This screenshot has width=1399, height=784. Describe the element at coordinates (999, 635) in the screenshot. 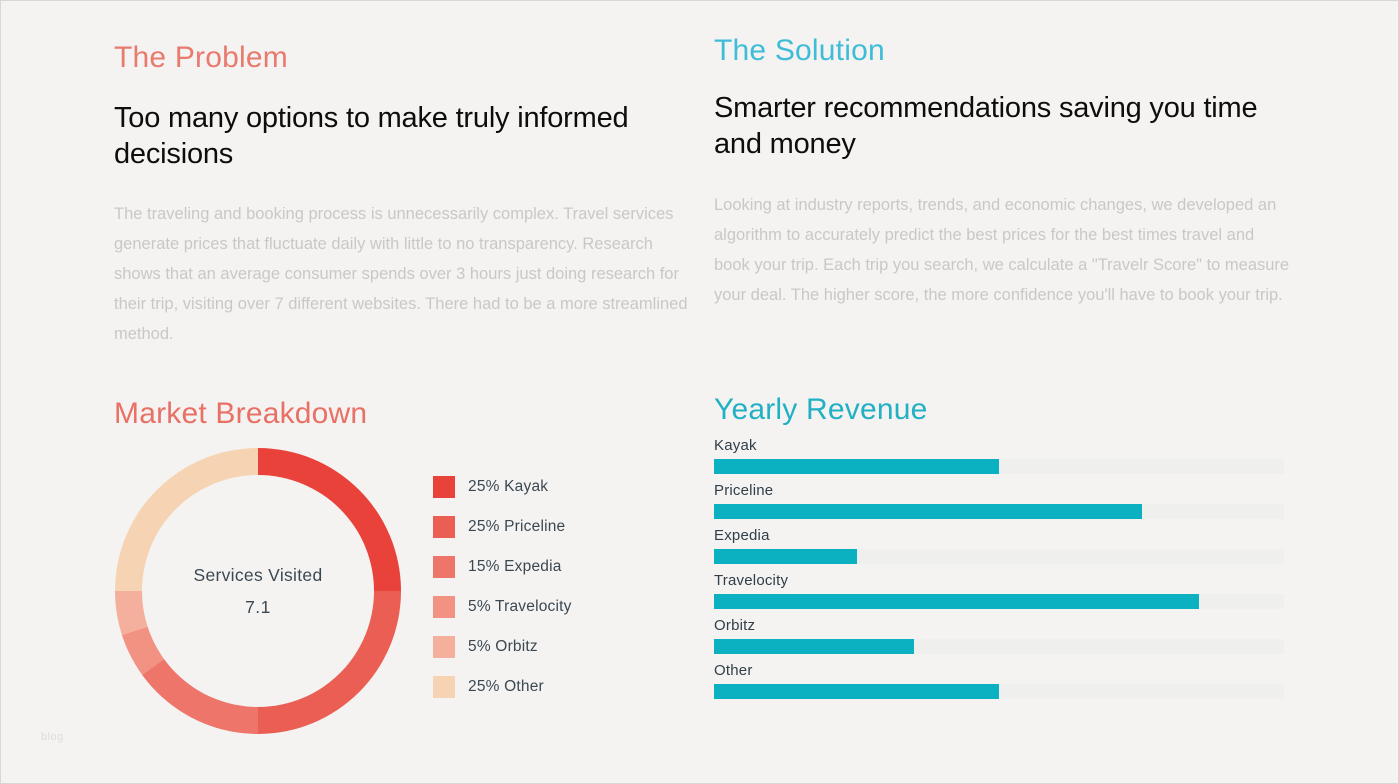

I see `bar-row: Orbitz` at that location.